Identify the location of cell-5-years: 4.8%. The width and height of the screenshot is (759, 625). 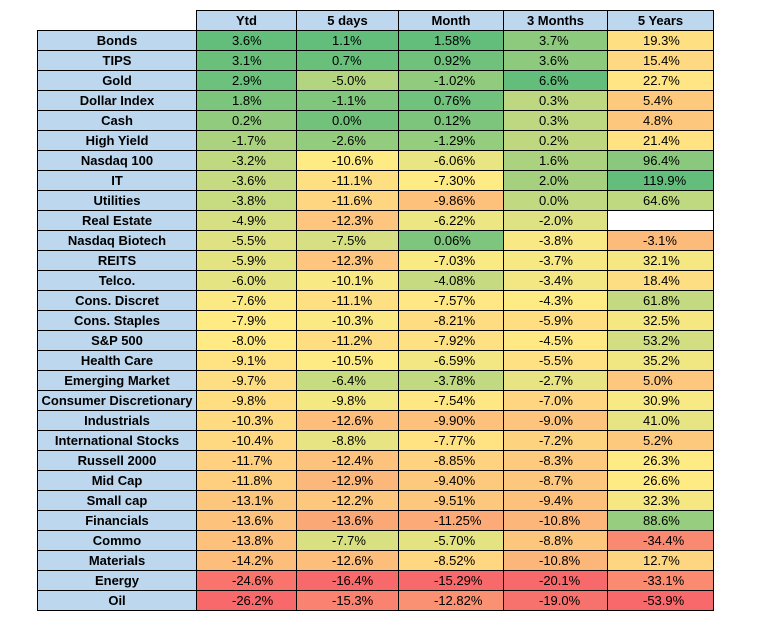
(660, 120).